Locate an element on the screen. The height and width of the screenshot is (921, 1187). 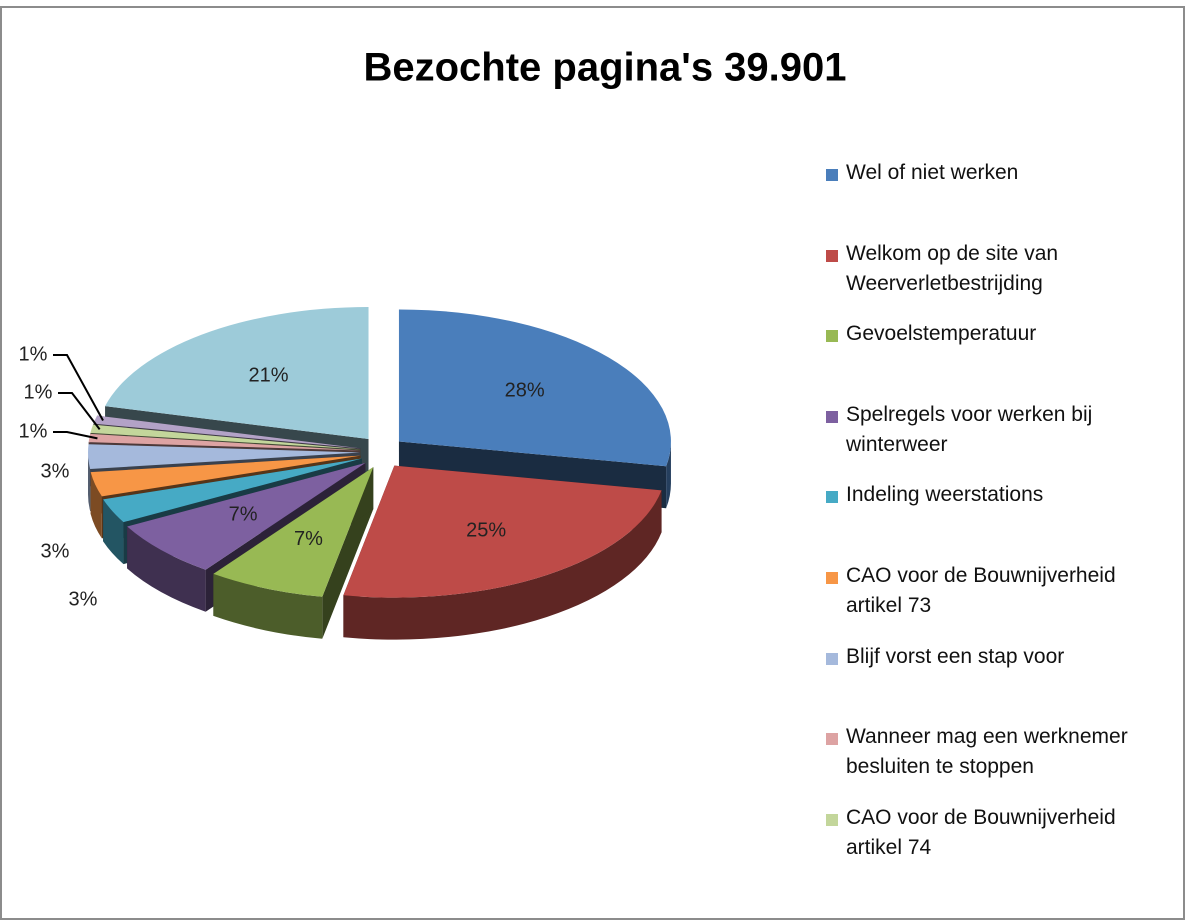
legend-entry: CAO voor de Bouwnijverheid artikel 74 is located at coordinates (992, 833).